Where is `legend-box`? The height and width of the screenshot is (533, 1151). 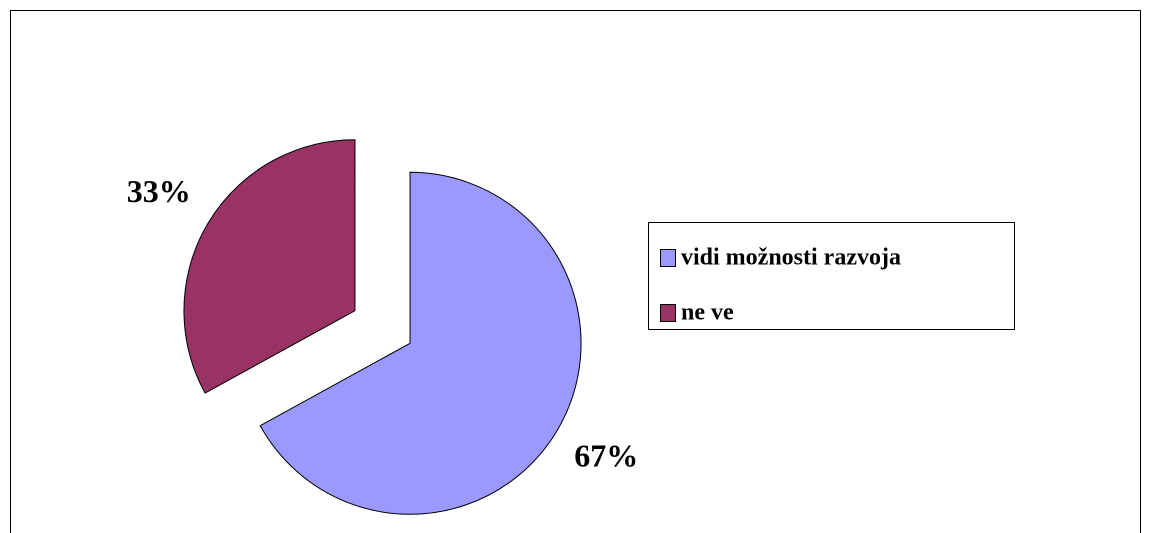 legend-box is located at coordinates (831, 276).